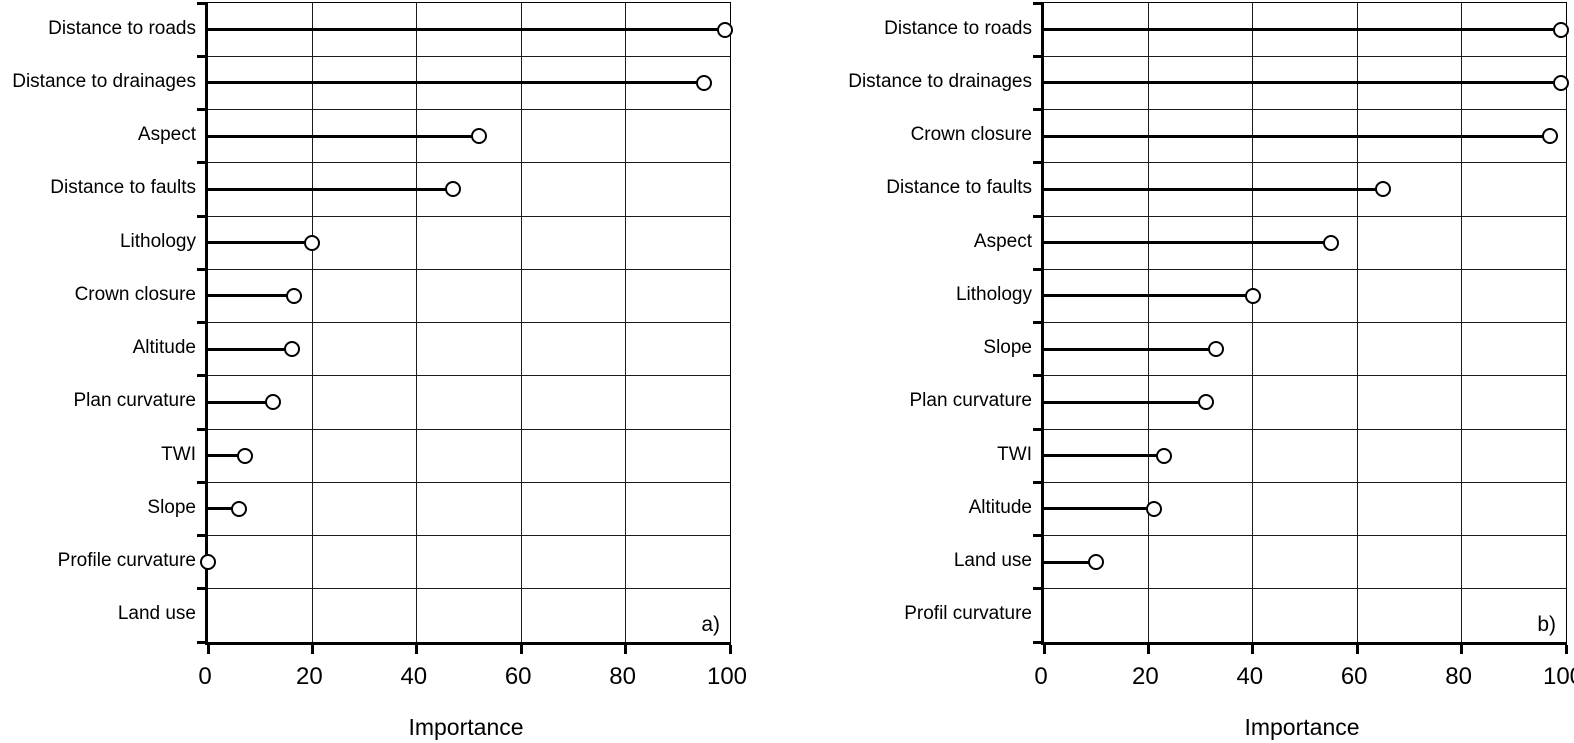 The image size is (1574, 743). Describe the element at coordinates (1302, 727) in the screenshot. I see `x-axis-title-b: Importance` at that location.